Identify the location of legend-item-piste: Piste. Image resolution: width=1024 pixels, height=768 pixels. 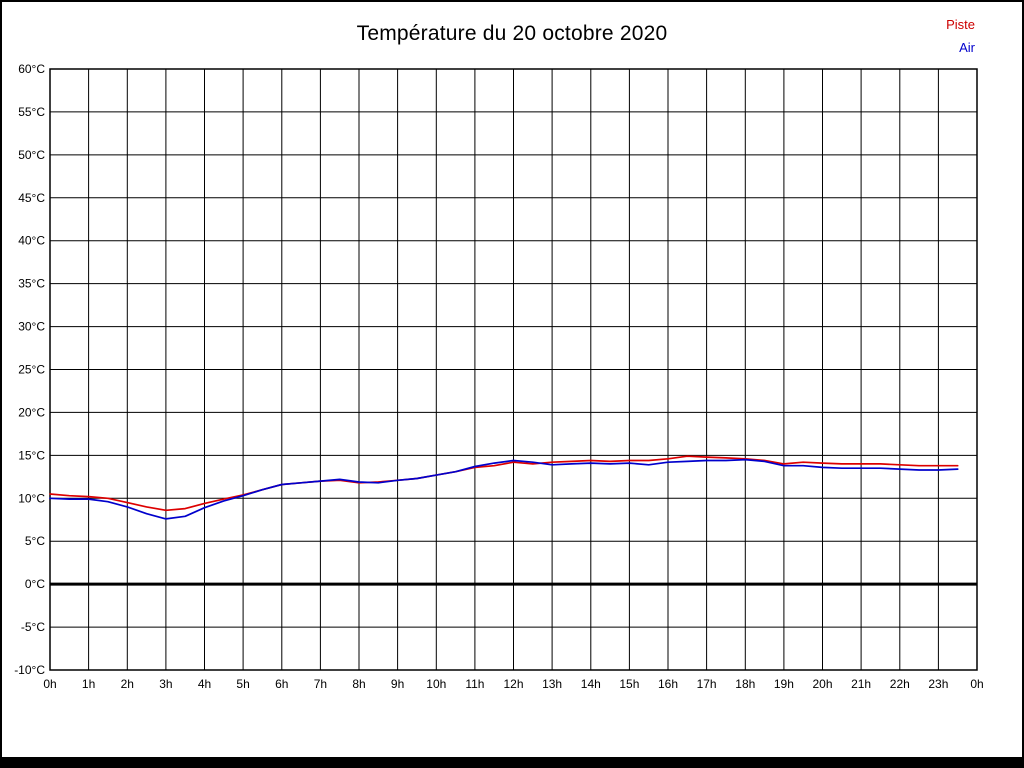
(960, 24).